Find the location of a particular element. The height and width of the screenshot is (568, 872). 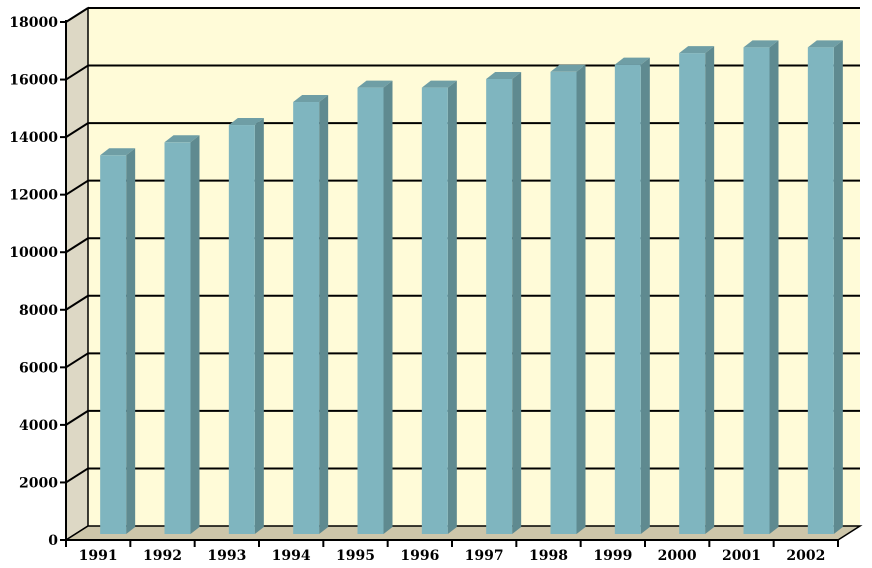

x-tick-label-1998: 1998 is located at coordinates (548, 556).